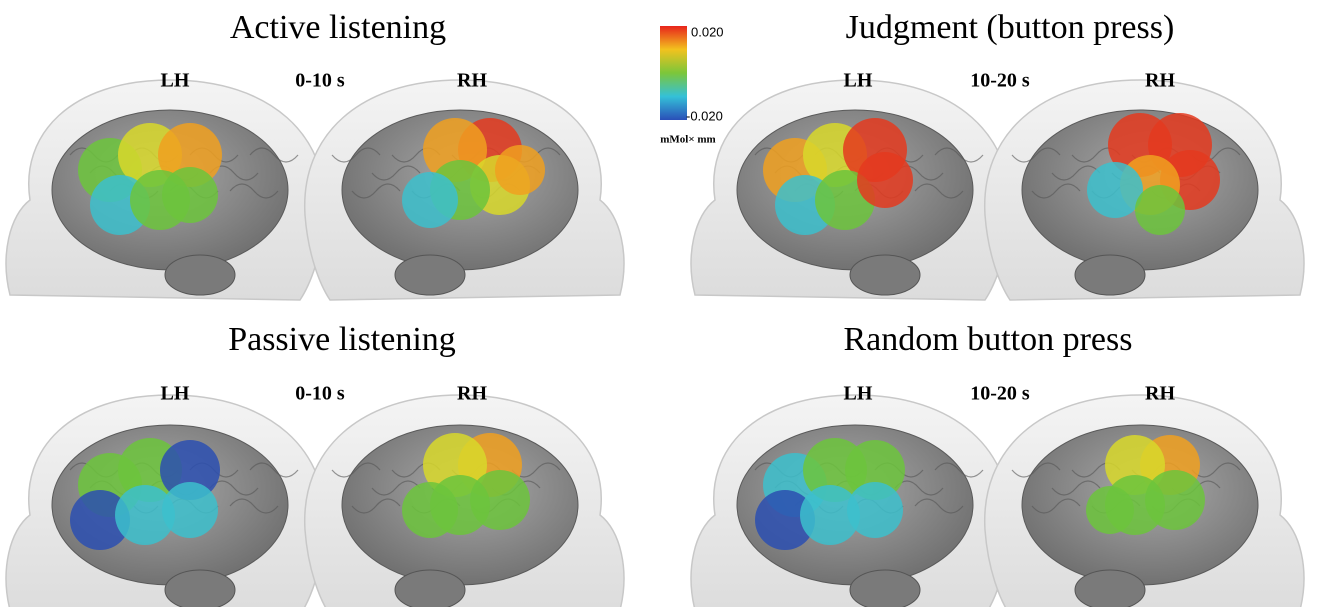 The image size is (1322, 607). Describe the element at coordinates (342, 339) in the screenshot. I see `panel-title: Passive listening` at that location.